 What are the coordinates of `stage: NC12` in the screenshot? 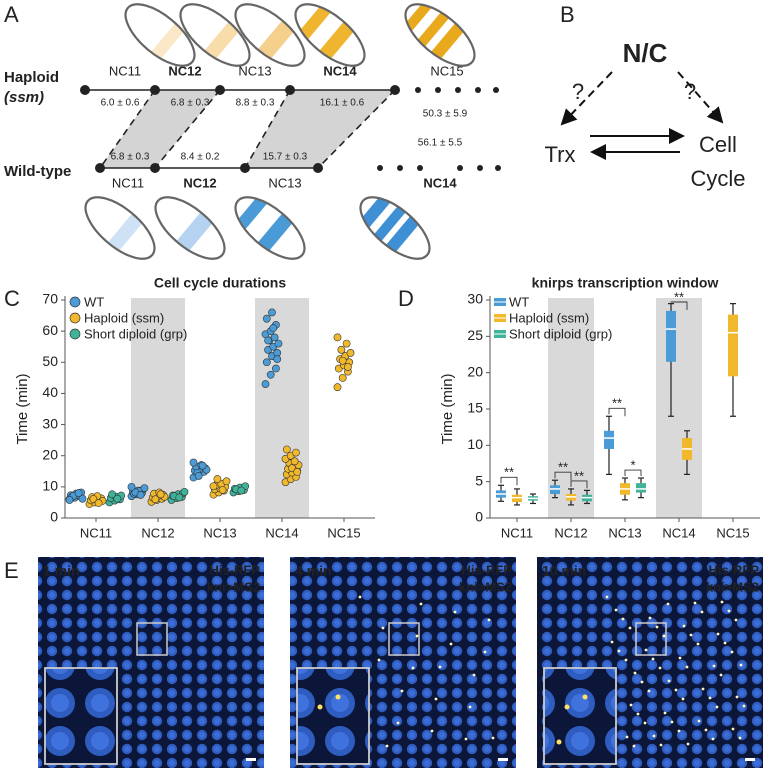 It's located at (199, 182).